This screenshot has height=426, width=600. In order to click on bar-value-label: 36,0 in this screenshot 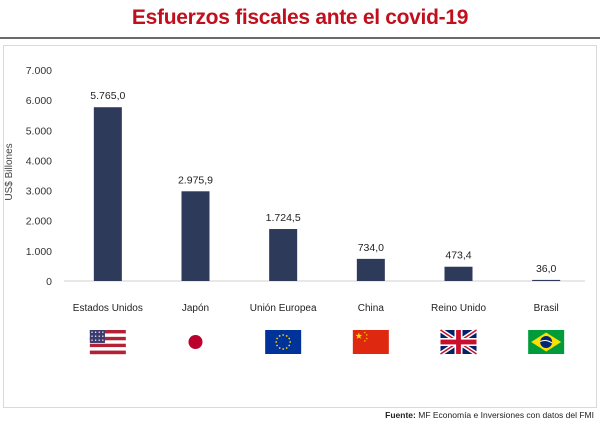, I will do `click(546, 269)`.